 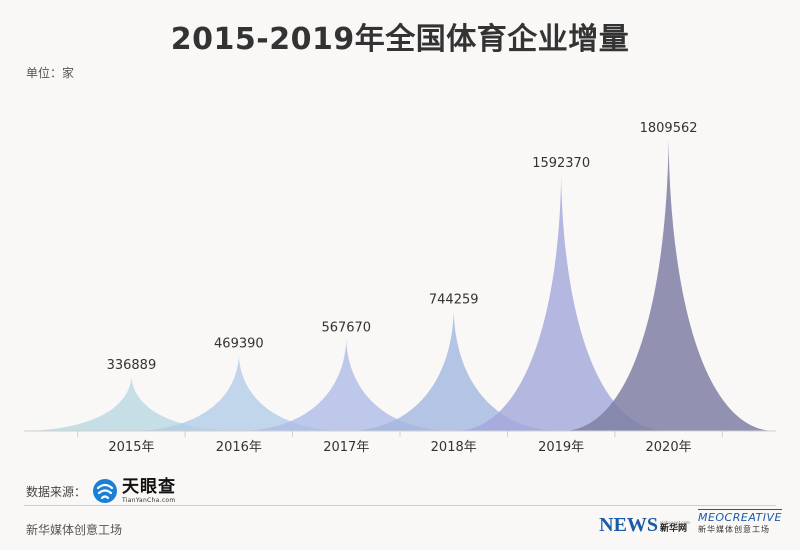 What do you see at coordinates (400, 434) in the screenshot?
I see `x-axis-ticks` at bounding box center [400, 434].